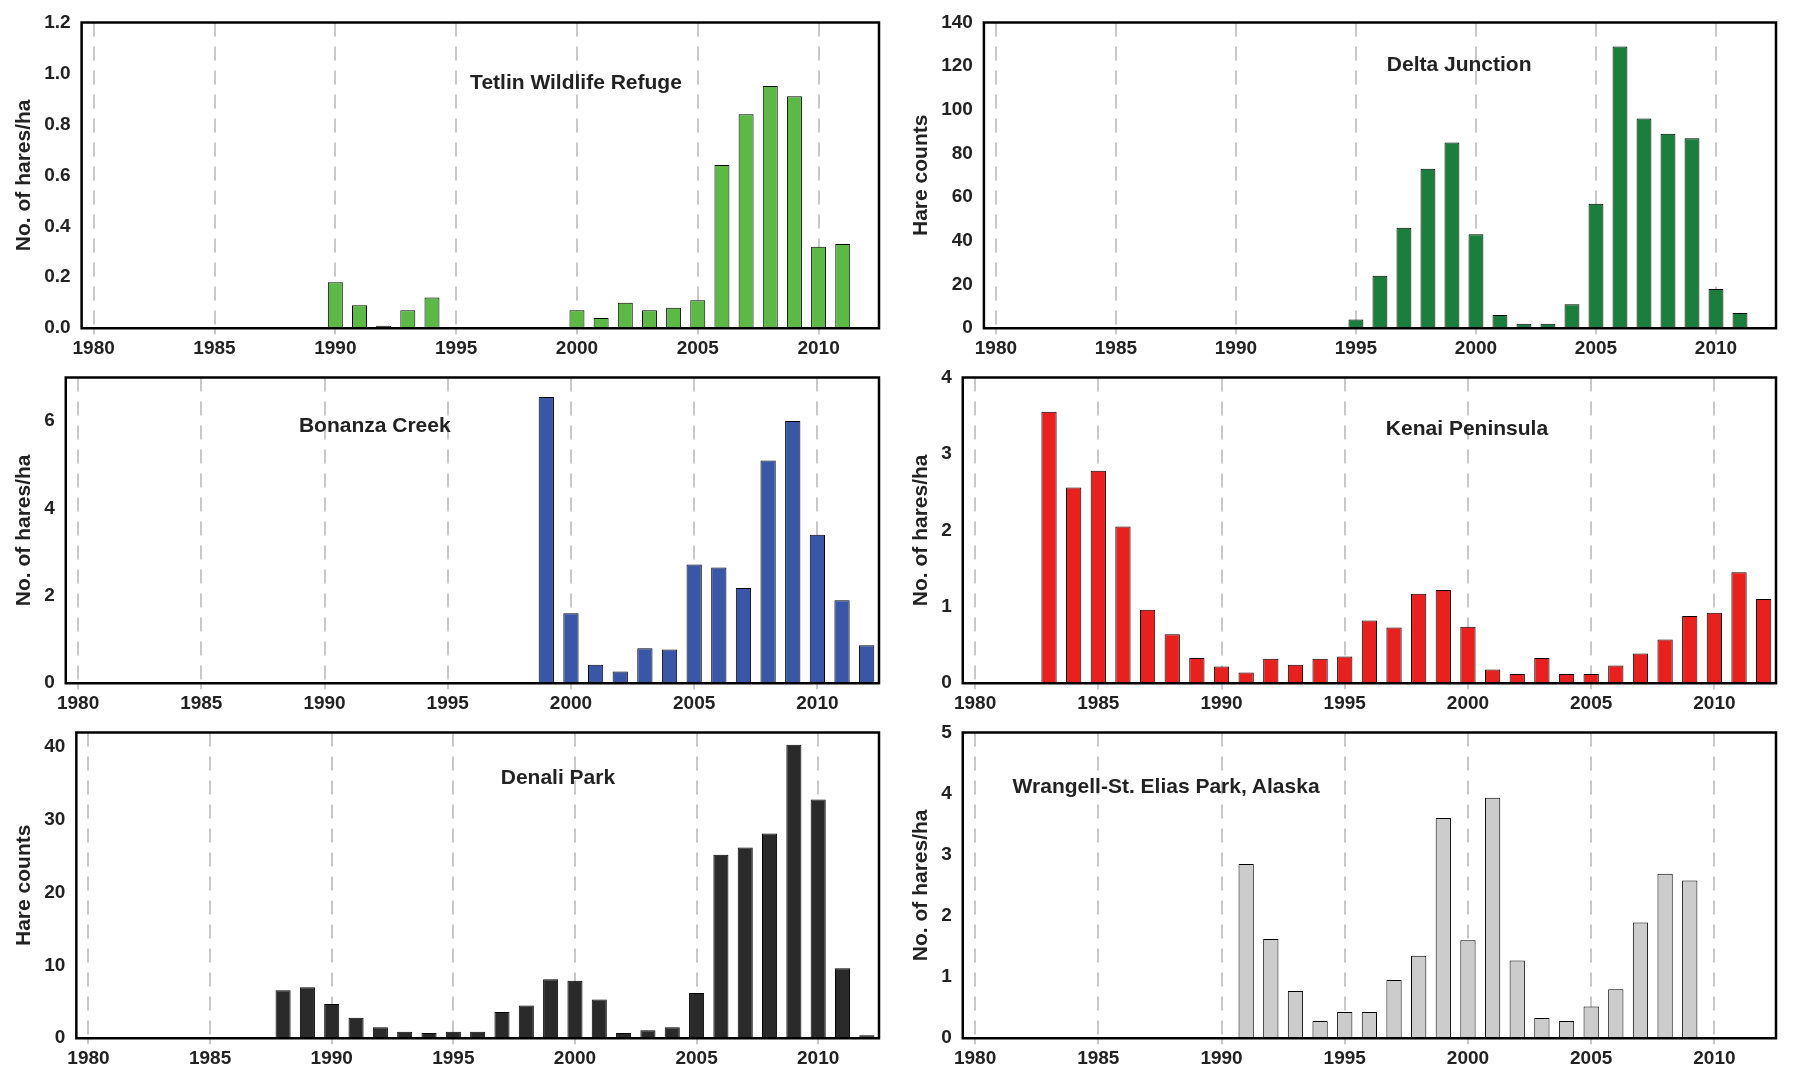  Describe the element at coordinates (957, 109) in the screenshot. I see `y-tick-label: 100` at that location.